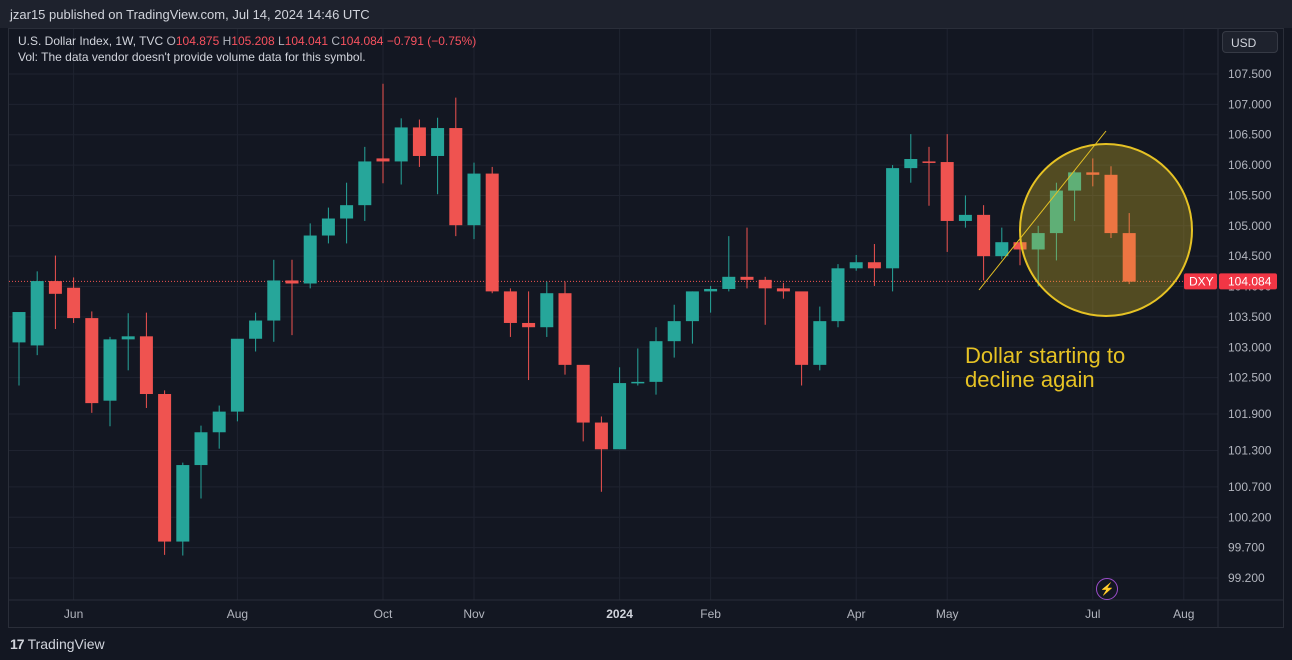 The width and height of the screenshot is (1292, 660). I want to click on price-tick-label-6: 104.500, so click(1250, 256).